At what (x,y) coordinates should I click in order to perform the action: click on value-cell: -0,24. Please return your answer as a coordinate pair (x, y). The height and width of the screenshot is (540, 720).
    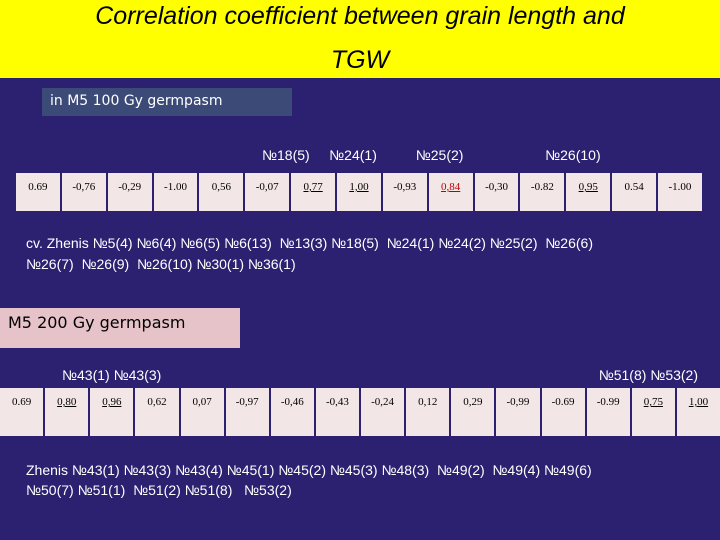
    Looking at the image, I should click on (383, 412).